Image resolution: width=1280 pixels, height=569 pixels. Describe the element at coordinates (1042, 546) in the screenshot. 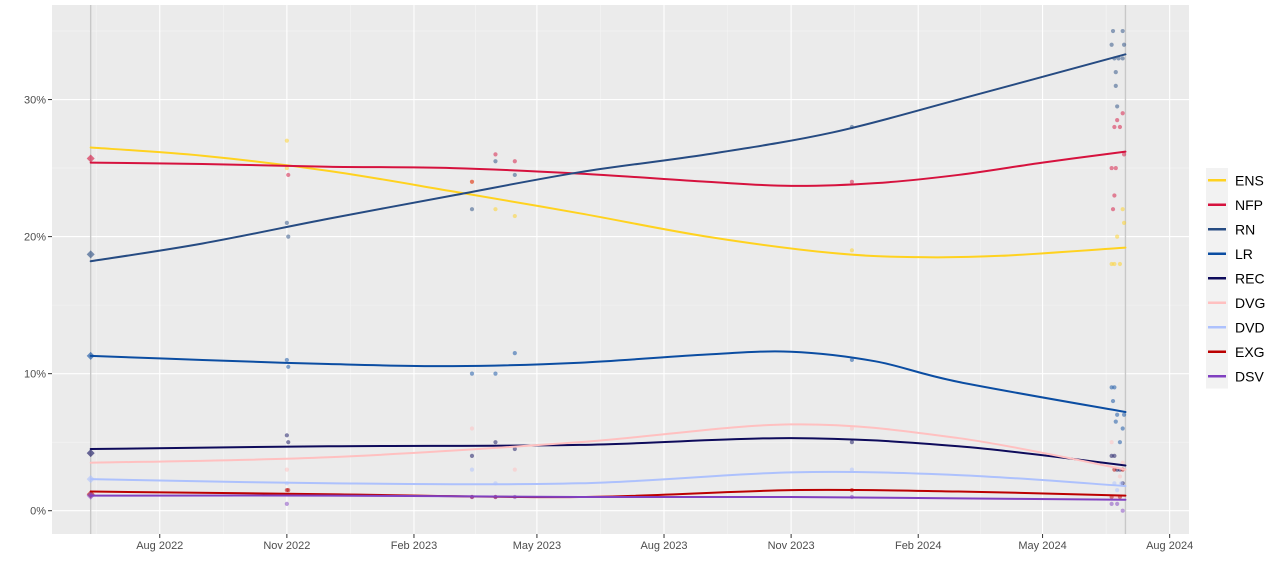

I see `x-tick-label: May 2024` at that location.